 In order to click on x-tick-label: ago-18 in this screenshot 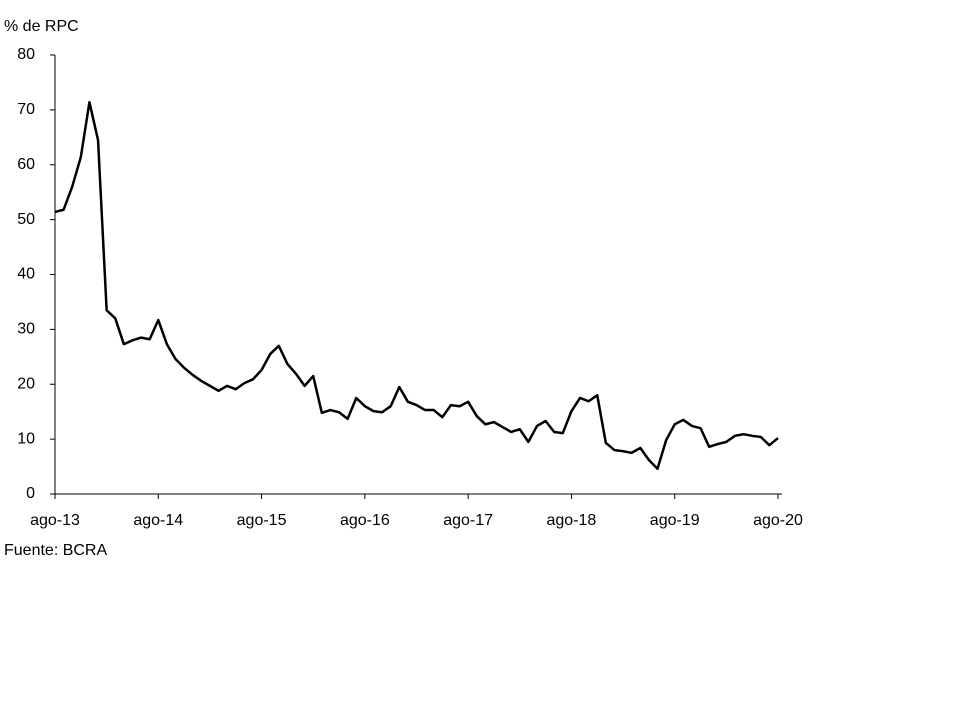, I will do `click(572, 520)`.